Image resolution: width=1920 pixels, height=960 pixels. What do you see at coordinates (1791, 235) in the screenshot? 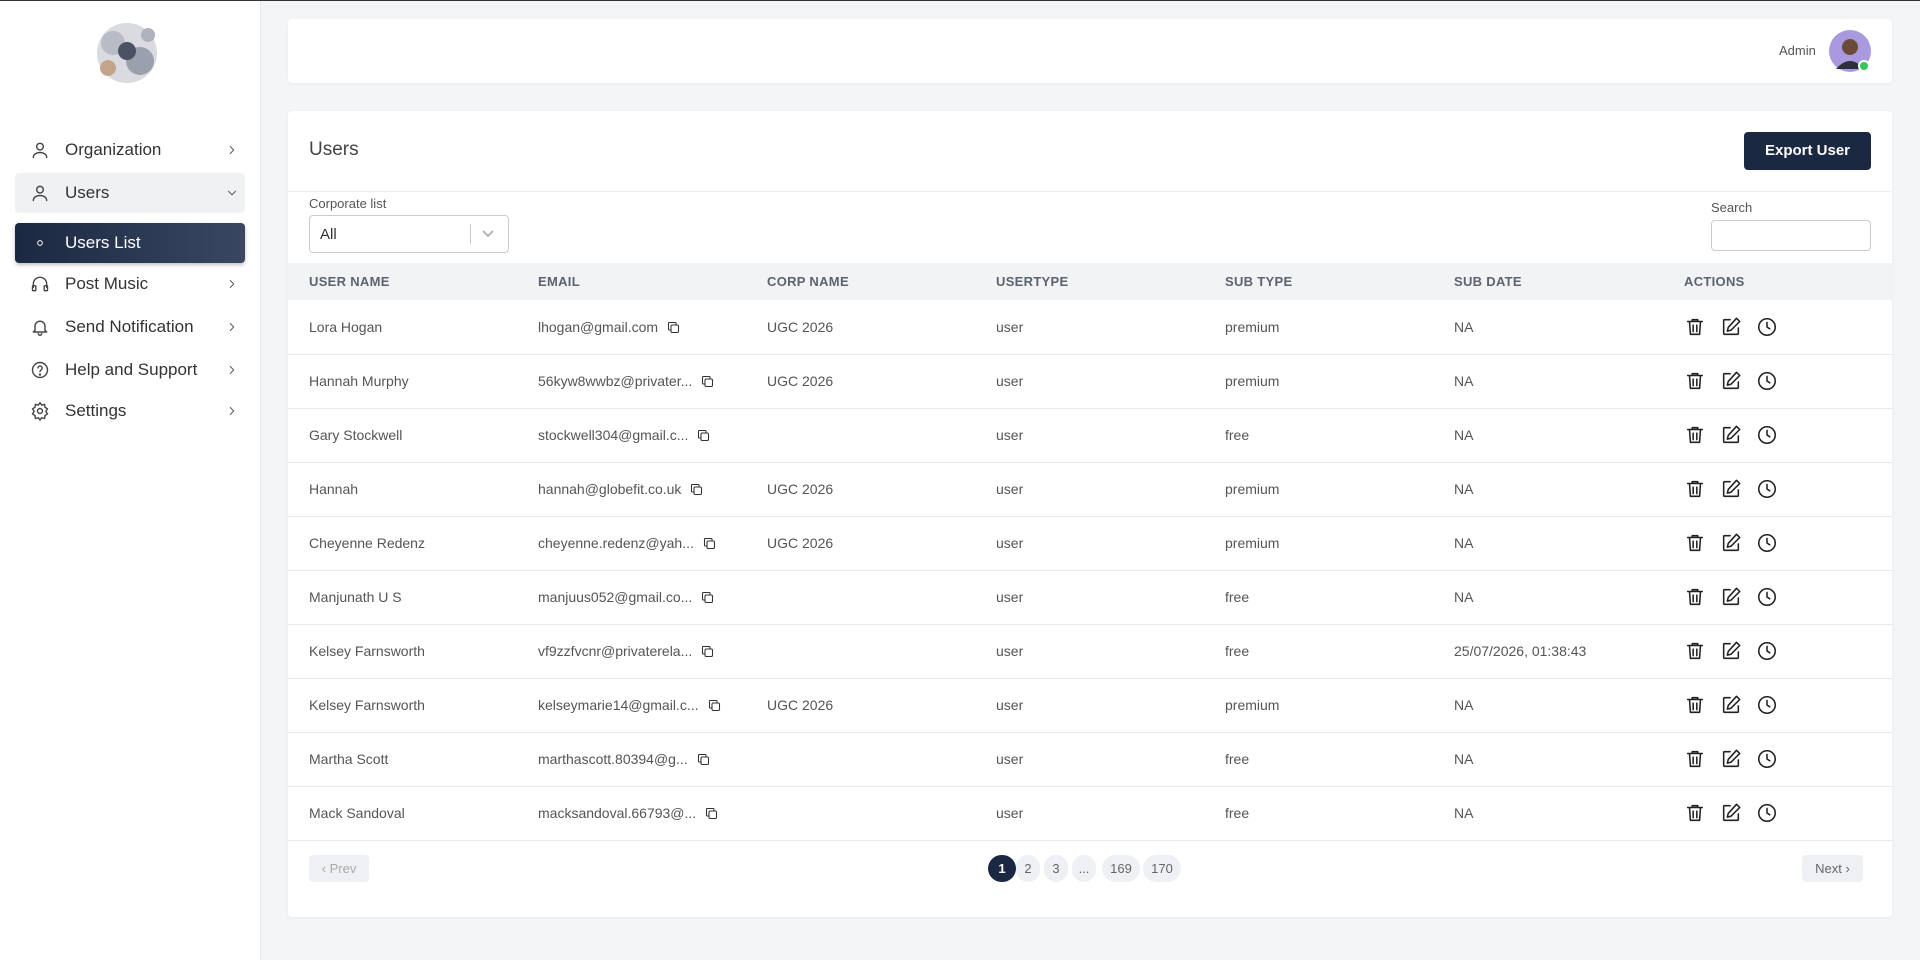
I see `search-input` at bounding box center [1791, 235].